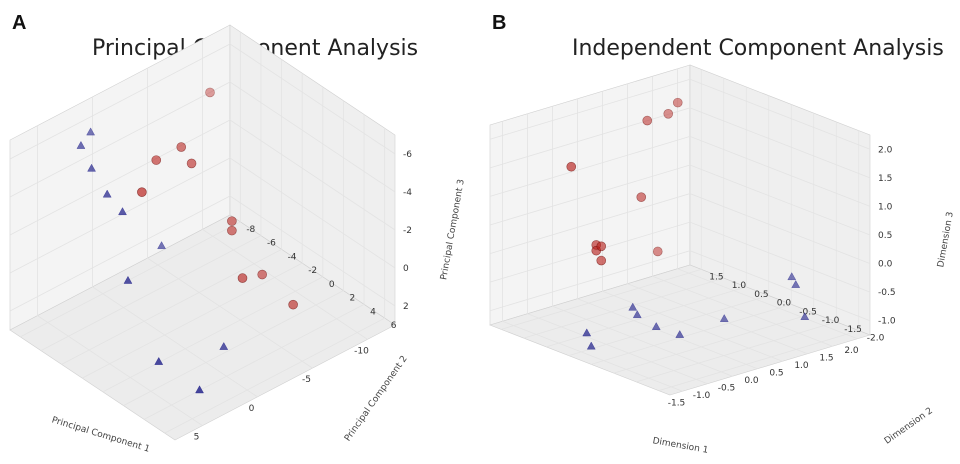 The width and height of the screenshot is (960, 464). I want to click on x-tick-label: 0.0, so click(751, 381).